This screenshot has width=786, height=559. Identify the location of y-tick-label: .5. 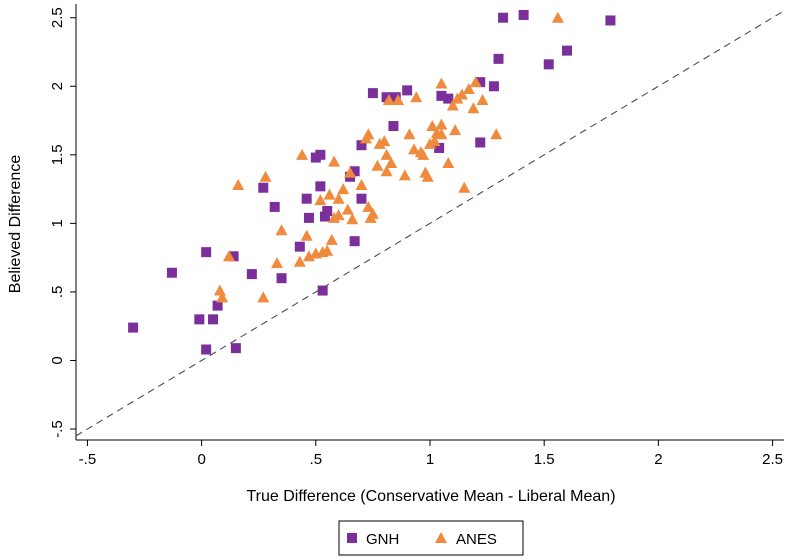
(57, 292).